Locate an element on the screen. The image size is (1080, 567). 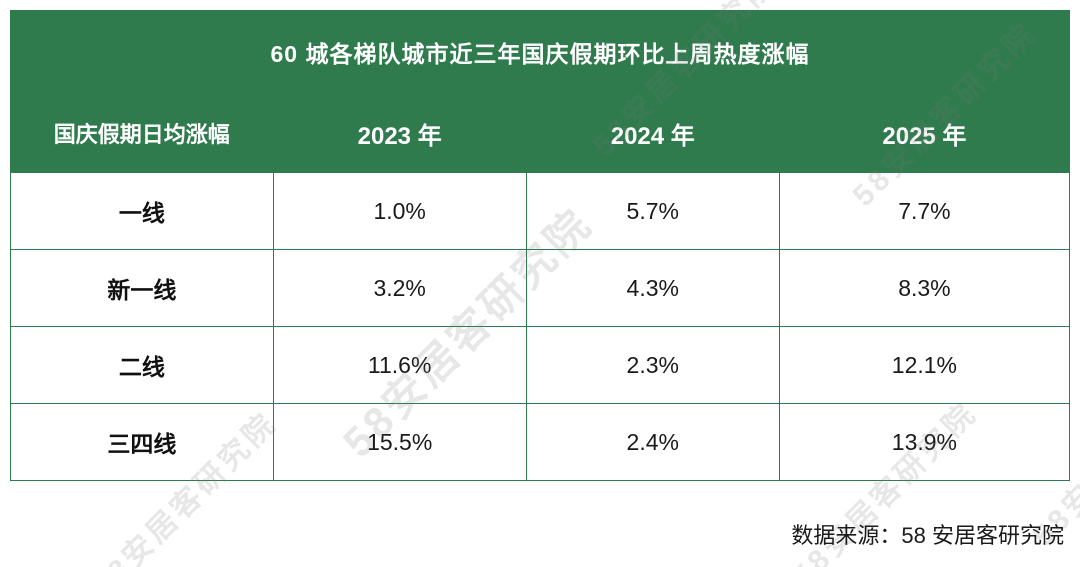
table-title-row: 60 城各梯队城市近三年国庆假期环比上周热度涨幅 is located at coordinates (540, 52).